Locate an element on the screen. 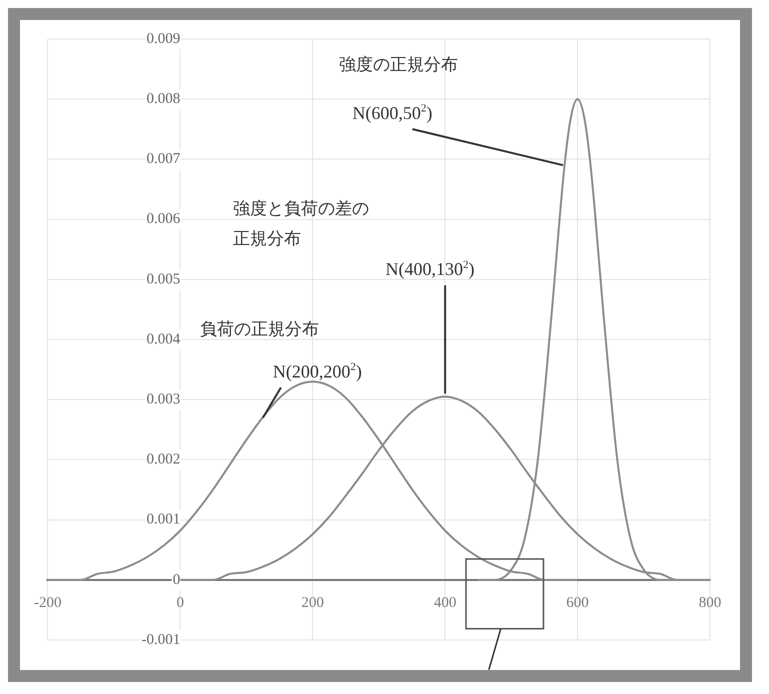  x-tick-label: -200 is located at coordinates (48, 602).